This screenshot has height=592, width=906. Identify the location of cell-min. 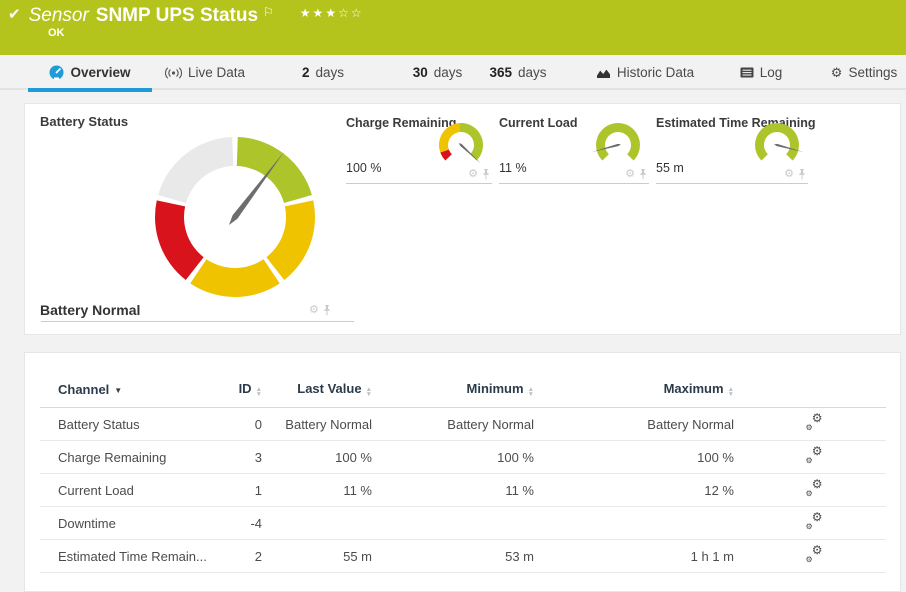
(461, 523).